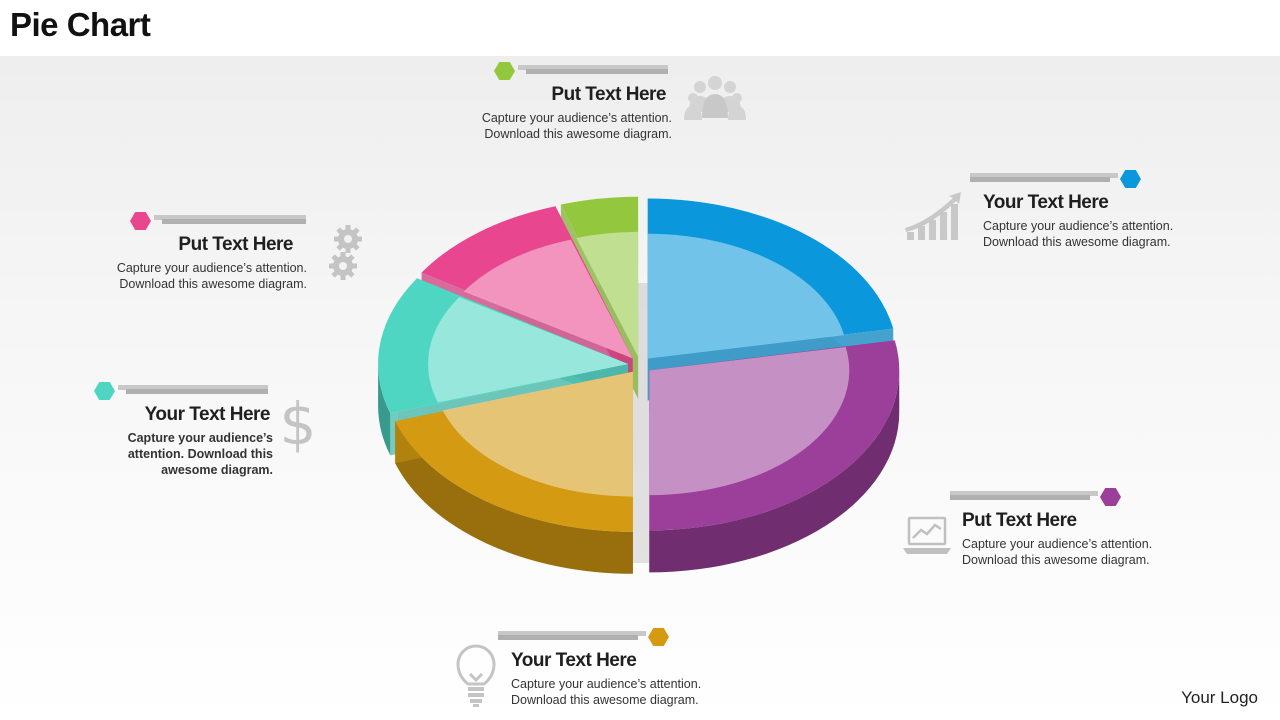 The image size is (1280, 720). Describe the element at coordinates (80, 24) in the screenshot. I see `page-title: Pie Chart` at that location.